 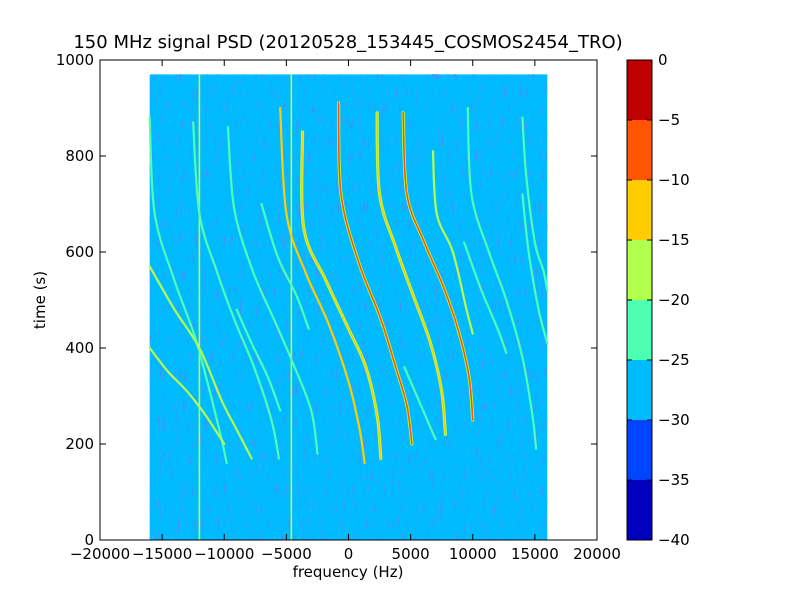 What do you see at coordinates (162, 554) in the screenshot?
I see `x-tick-label: −15000` at bounding box center [162, 554].